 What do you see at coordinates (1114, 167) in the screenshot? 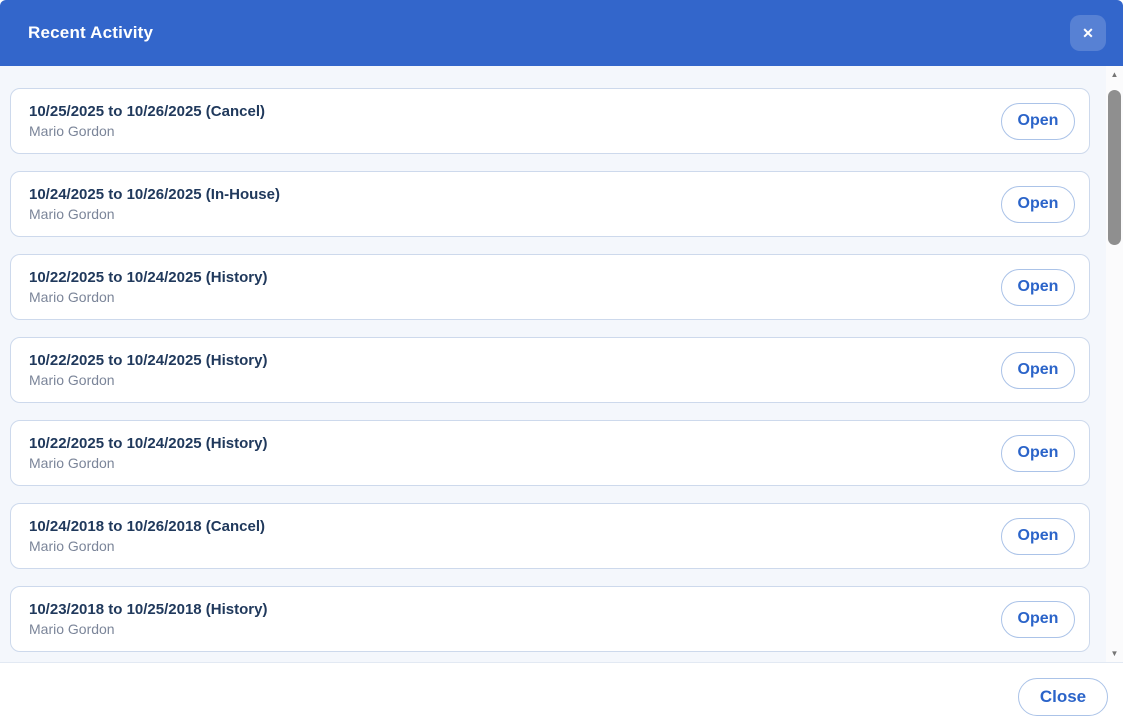
I see `scrollbar-thumb` at bounding box center [1114, 167].